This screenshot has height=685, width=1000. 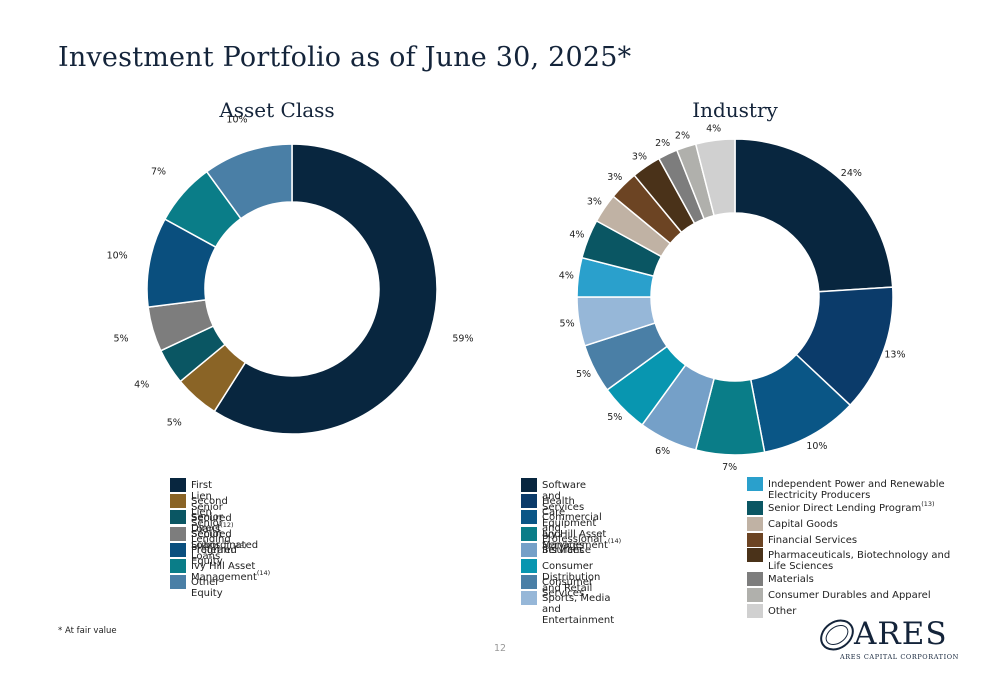 I want to click on industry-legend-item: Commercial and Professional Services, so click(x=561, y=533).